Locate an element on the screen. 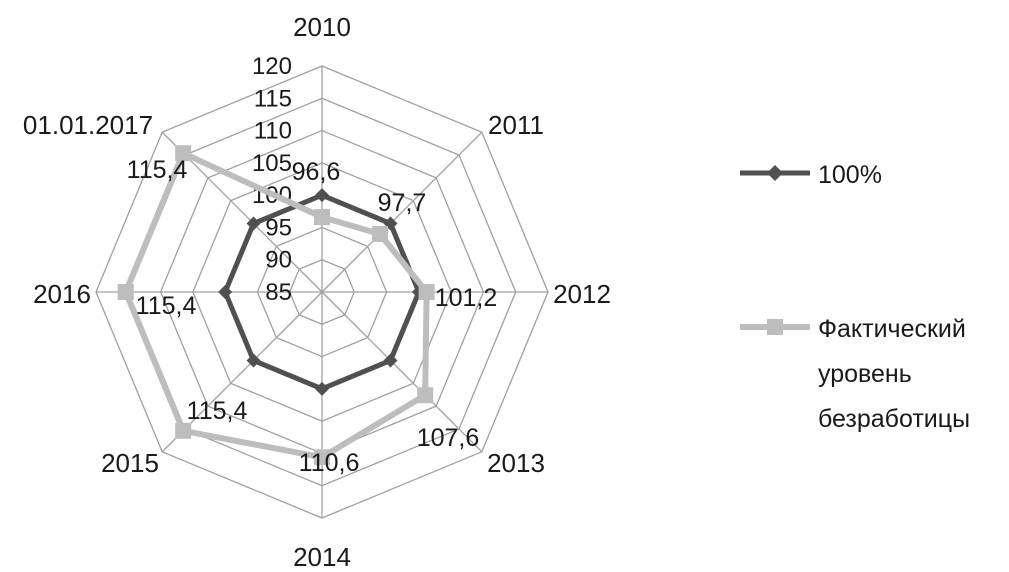 This screenshot has width=1009, height=572. tick-label: 110 is located at coordinates (273, 131).